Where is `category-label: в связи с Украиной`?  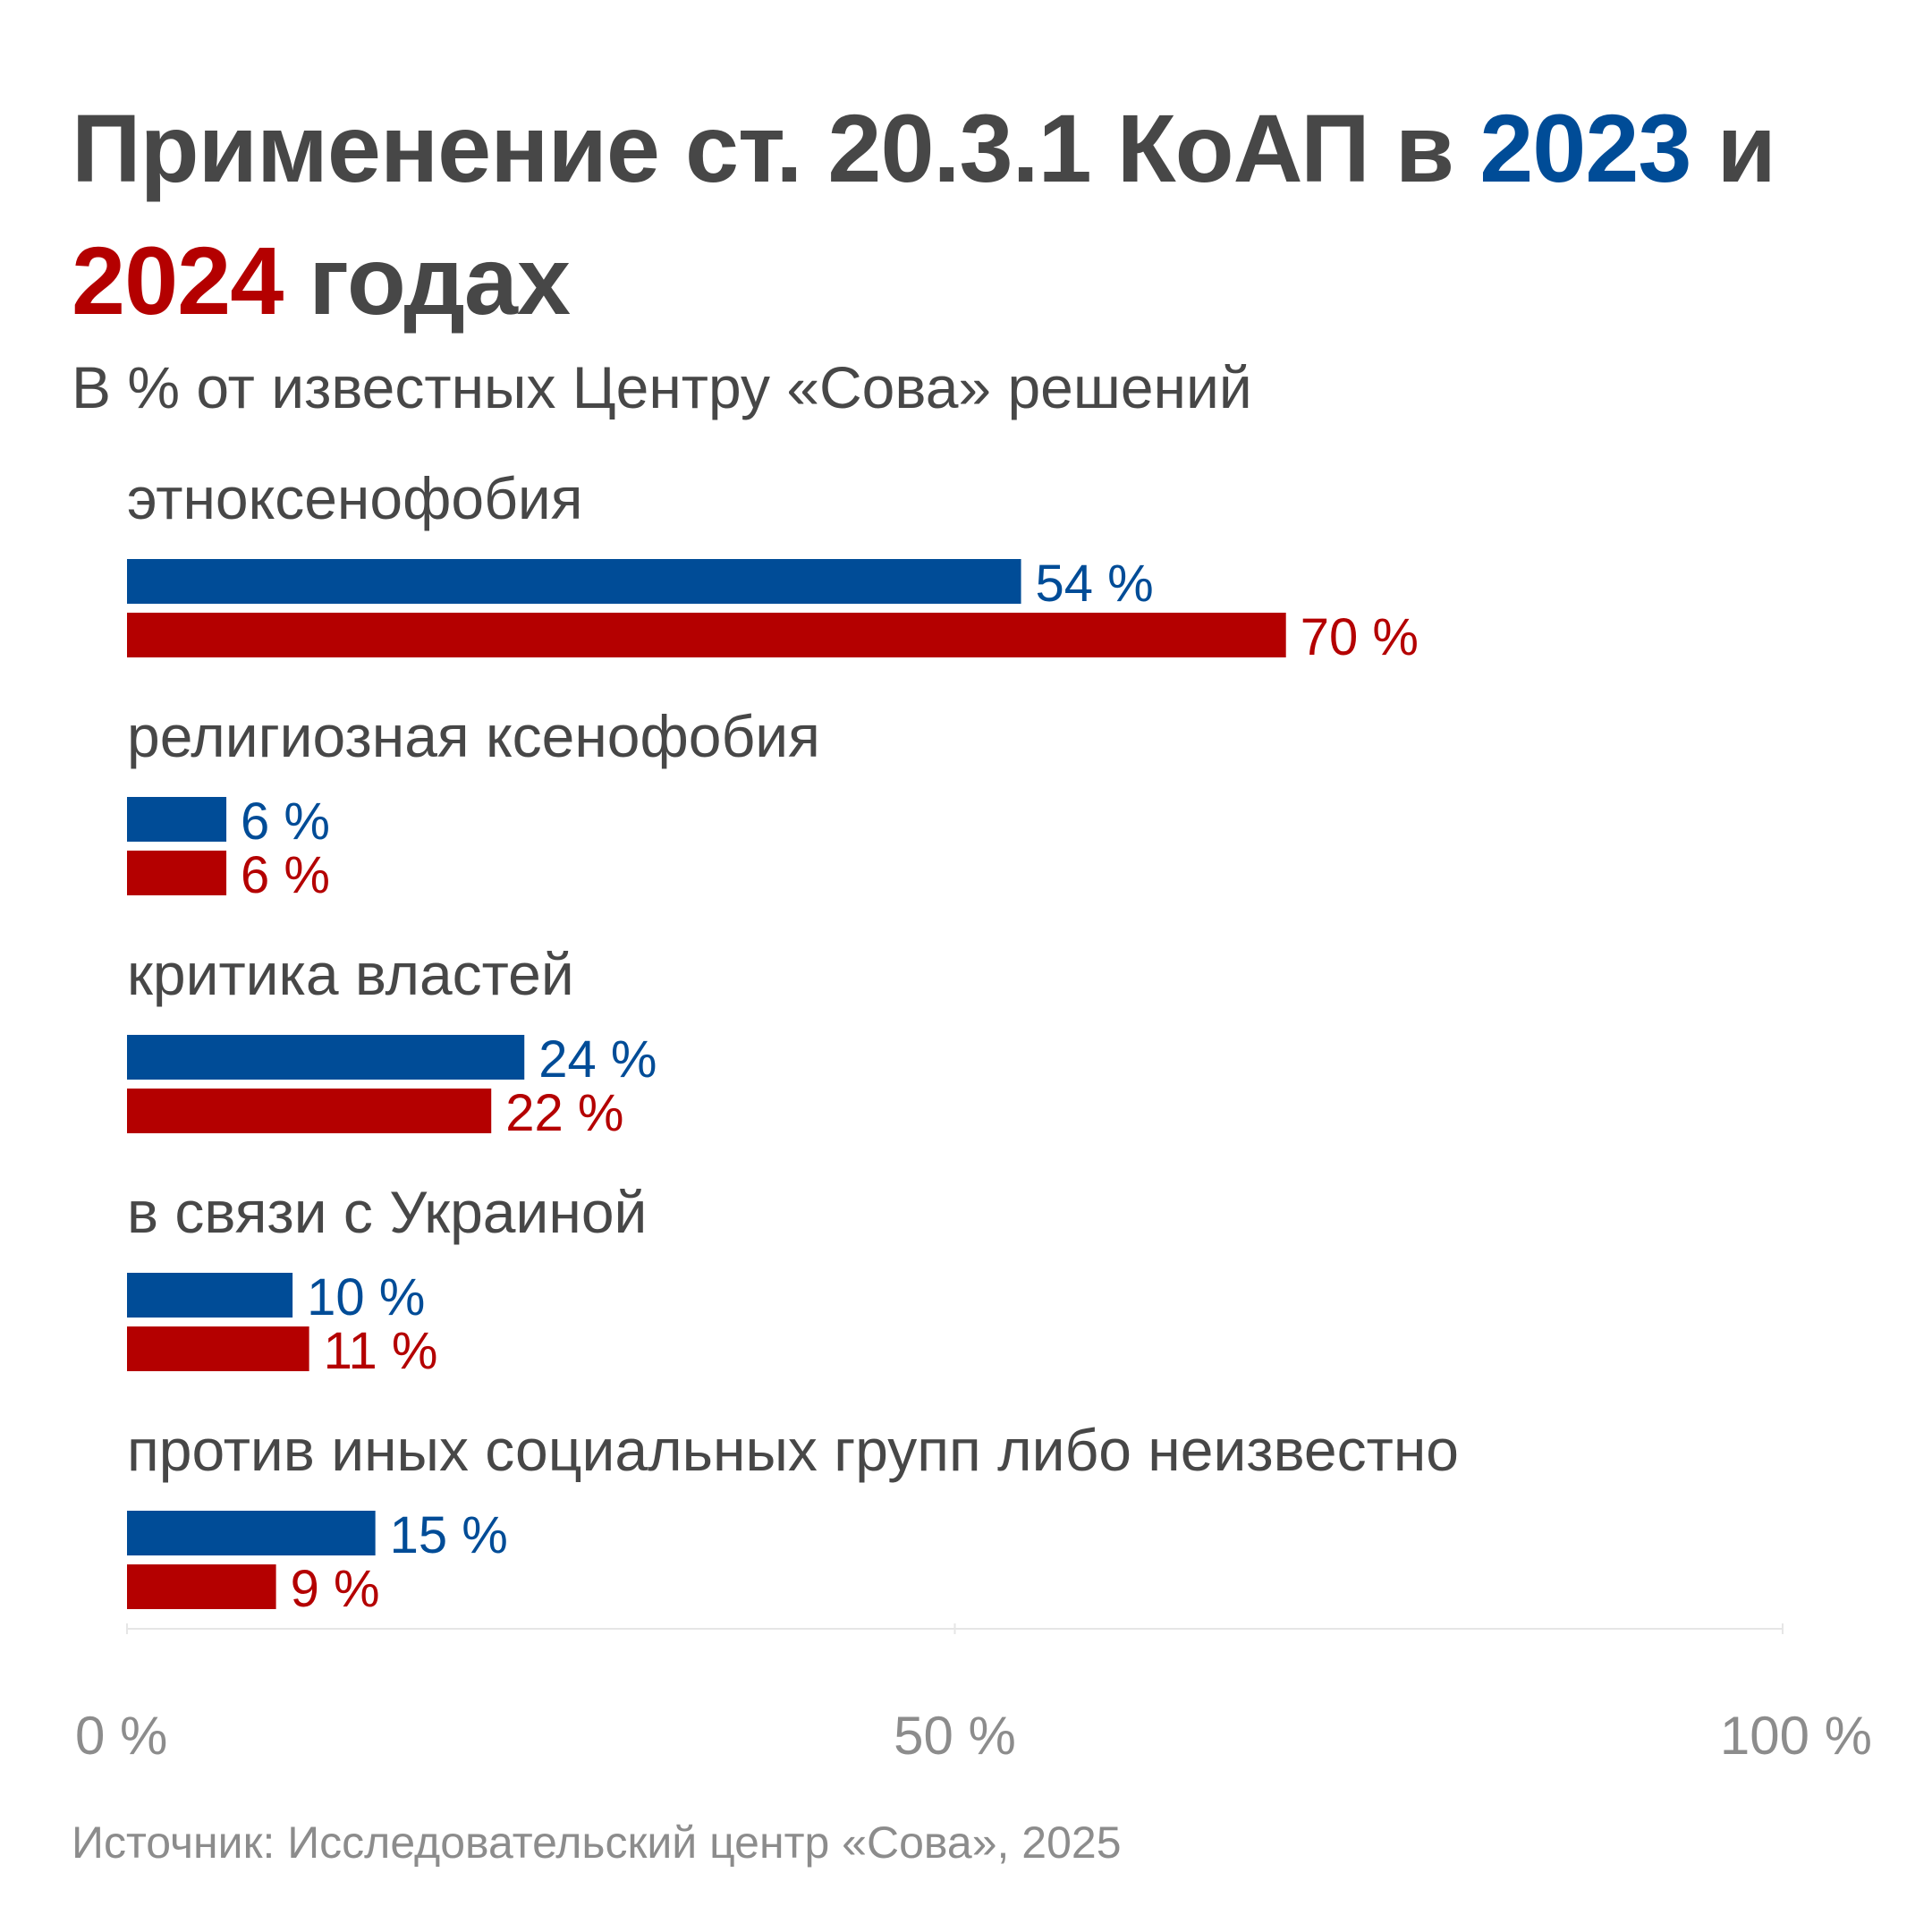 category-label: в связи с Украиной is located at coordinates (387, 1212).